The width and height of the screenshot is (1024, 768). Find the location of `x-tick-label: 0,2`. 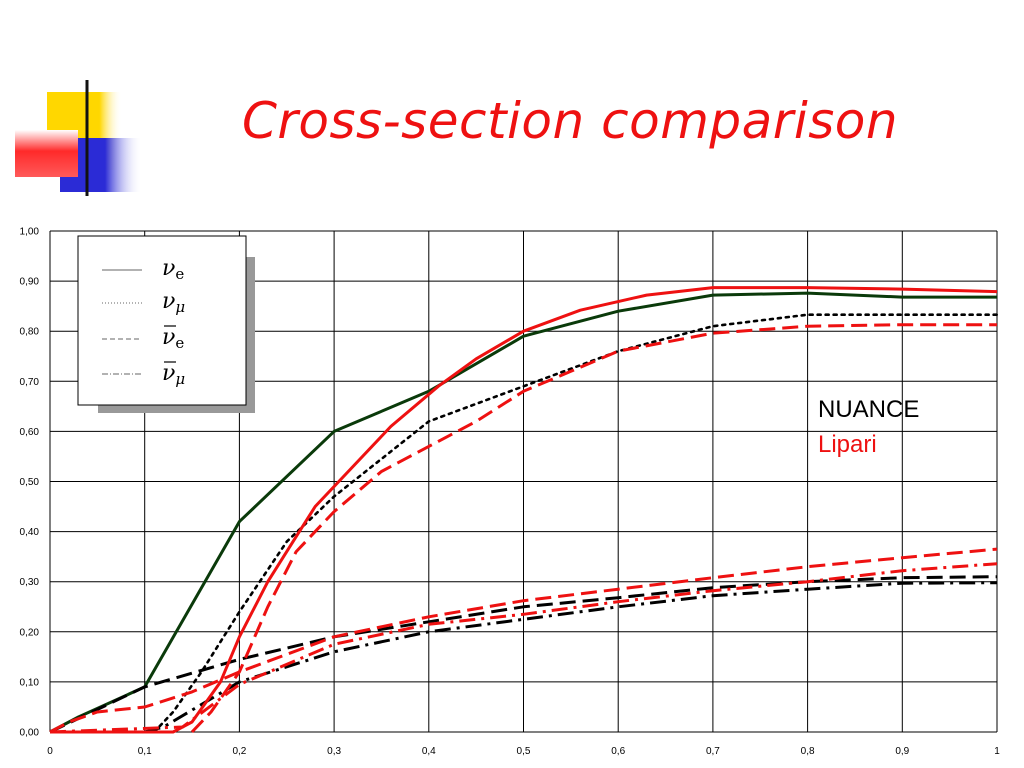

x-tick-label: 0,2 is located at coordinates (239, 751).